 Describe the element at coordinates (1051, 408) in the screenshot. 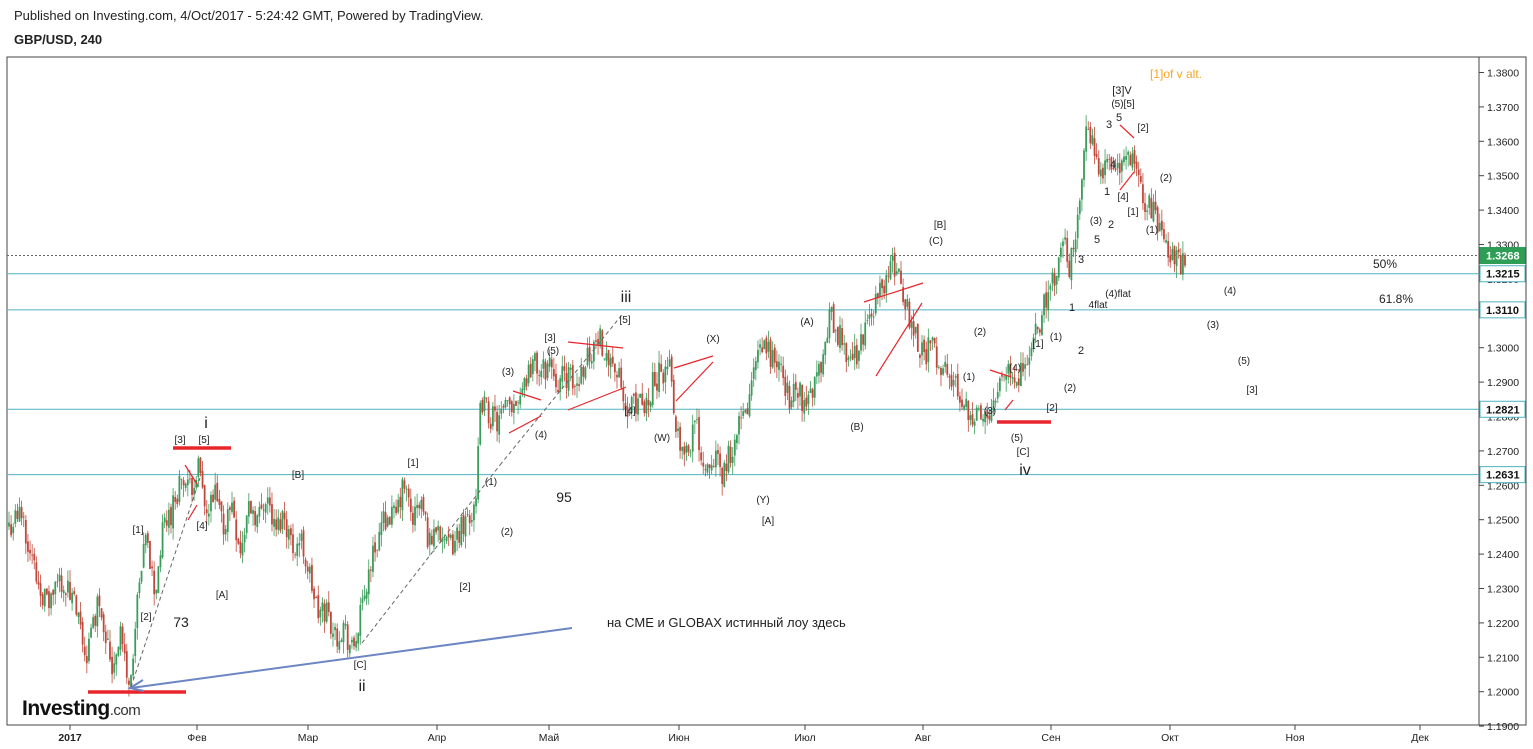

I see `wave-label: [2]` at that location.